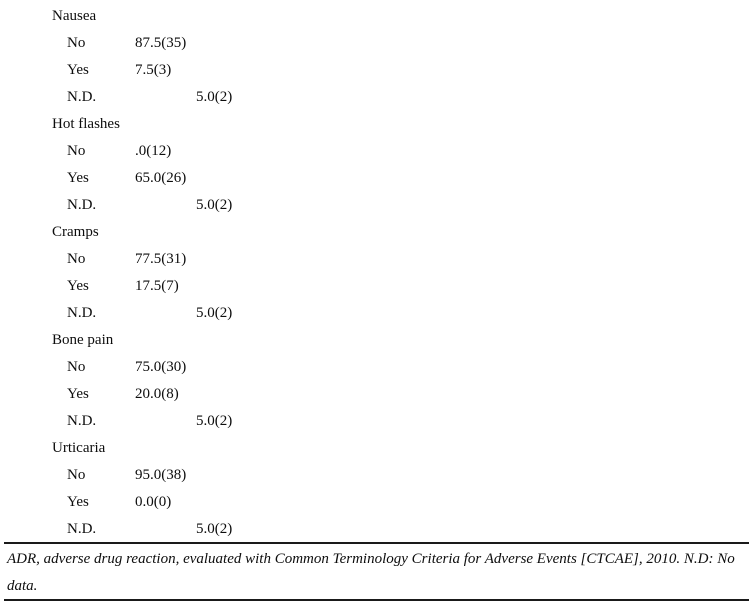 This screenshot has width=755, height=605. I want to click on table-bottom-rule, so click(376, 543).